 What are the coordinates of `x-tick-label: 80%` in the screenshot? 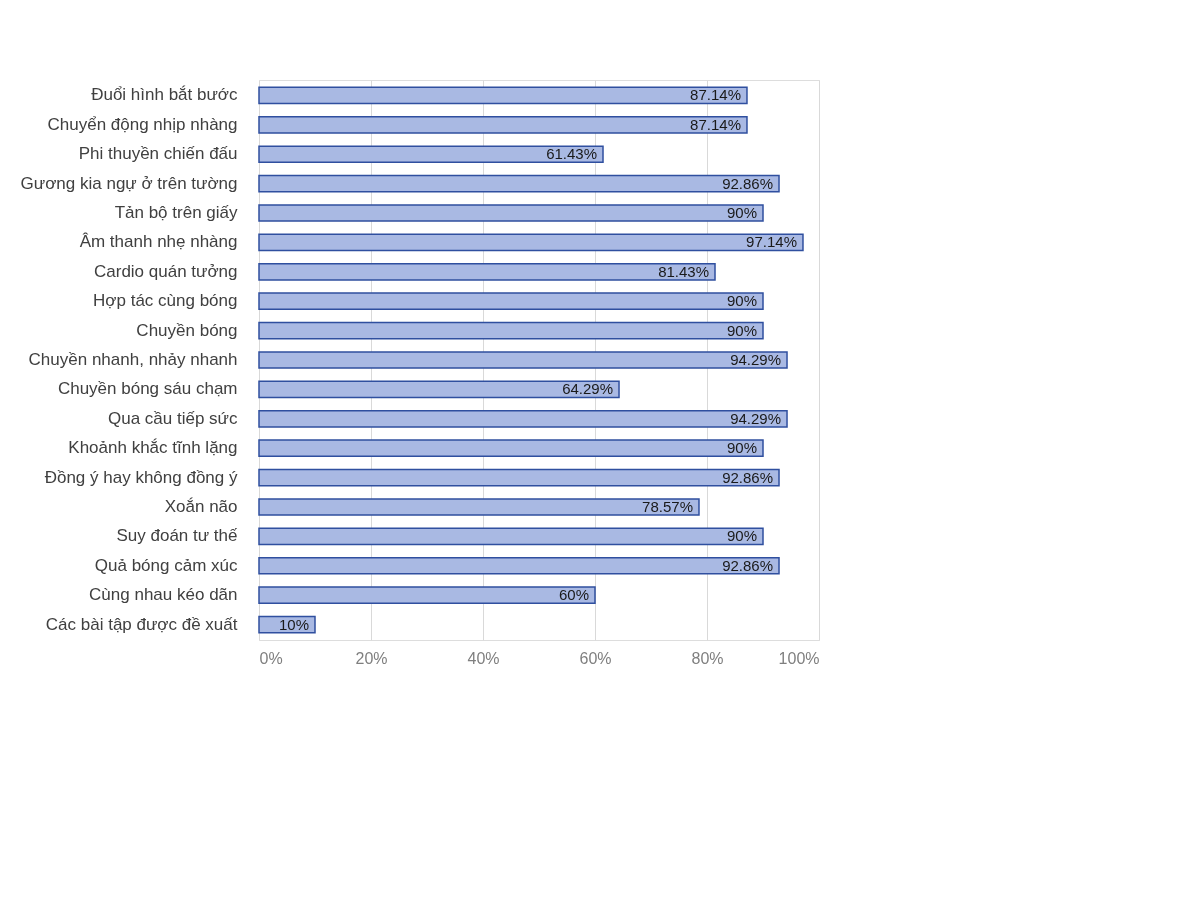 It's located at (707, 658).